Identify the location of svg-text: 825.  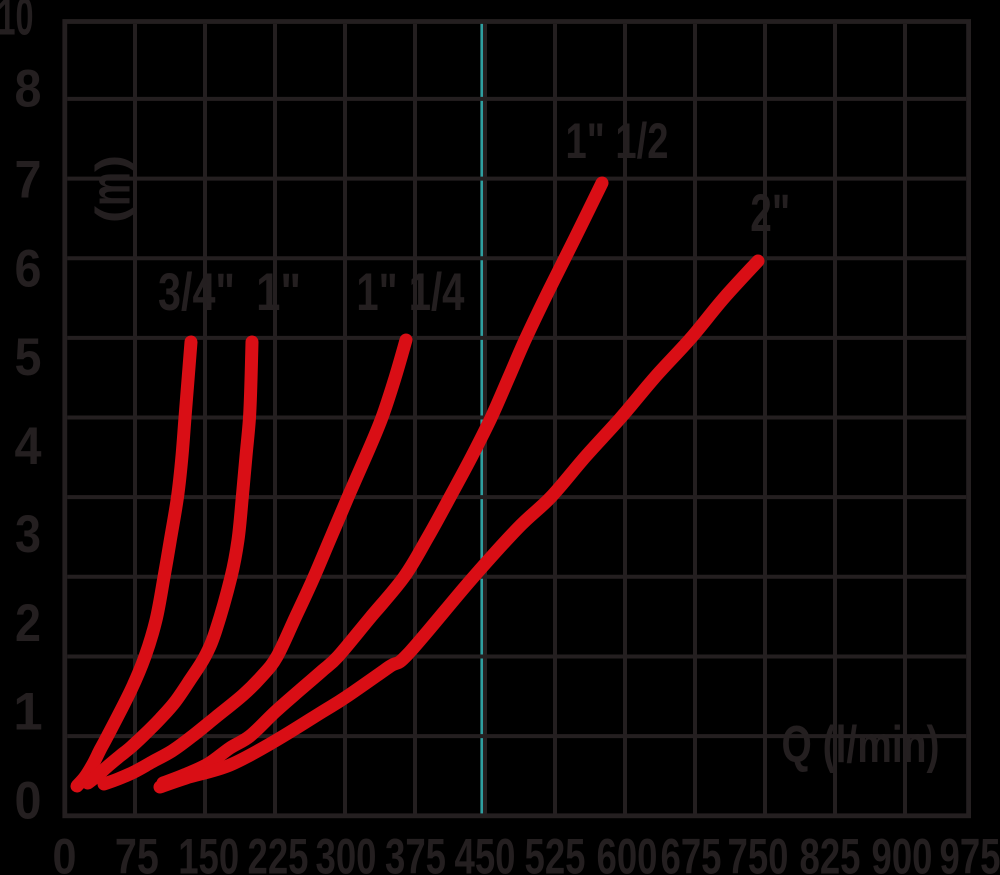
(830, 852).